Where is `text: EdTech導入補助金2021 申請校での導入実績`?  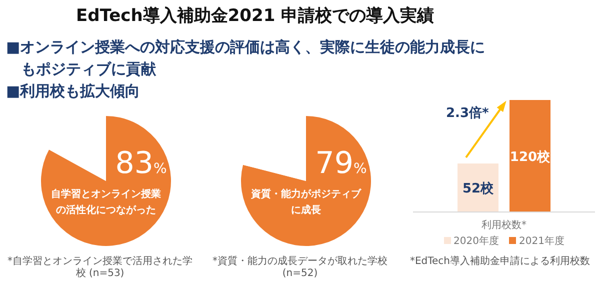
text: EdTech導入補助金2021 申請校での導入実績 is located at coordinates (255, 16).